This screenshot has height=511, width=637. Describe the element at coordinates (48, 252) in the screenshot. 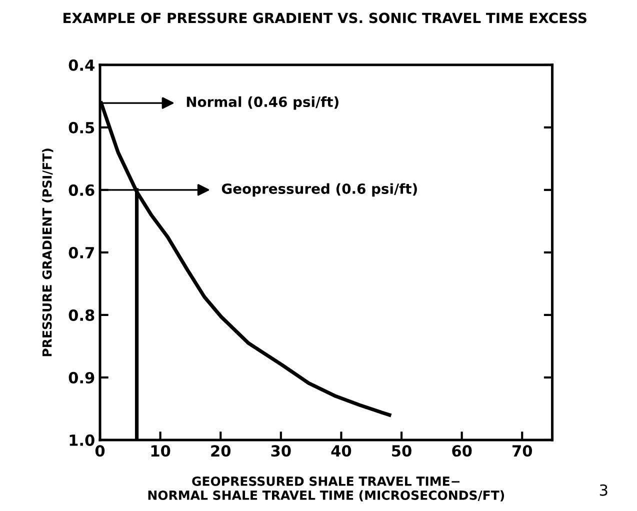

I see `y-axis-title: PRESSURE GRADIENT (PSI/FT)` at that location.